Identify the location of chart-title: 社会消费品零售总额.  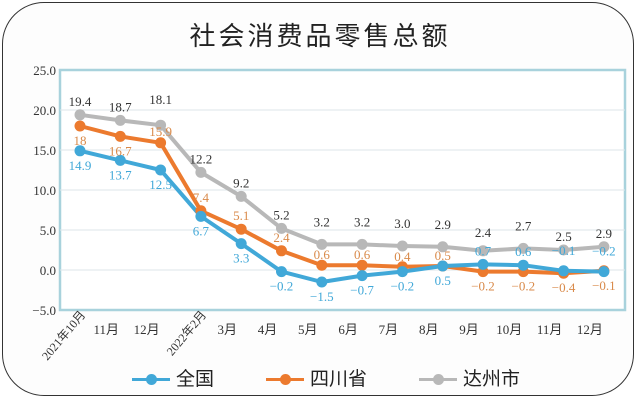
(320, 37).